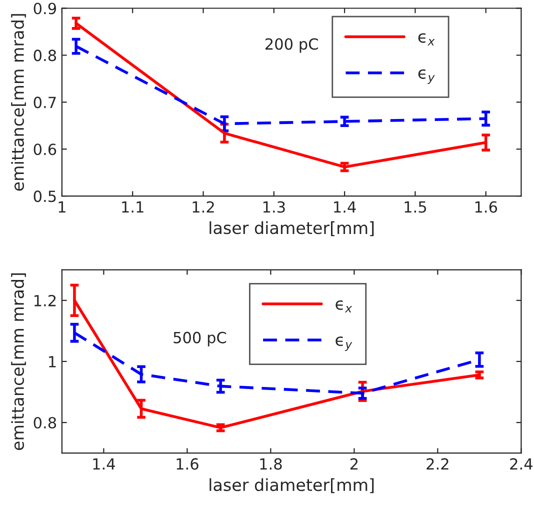  I want to click on y-tick-label: 0.9, so click(45, 8).